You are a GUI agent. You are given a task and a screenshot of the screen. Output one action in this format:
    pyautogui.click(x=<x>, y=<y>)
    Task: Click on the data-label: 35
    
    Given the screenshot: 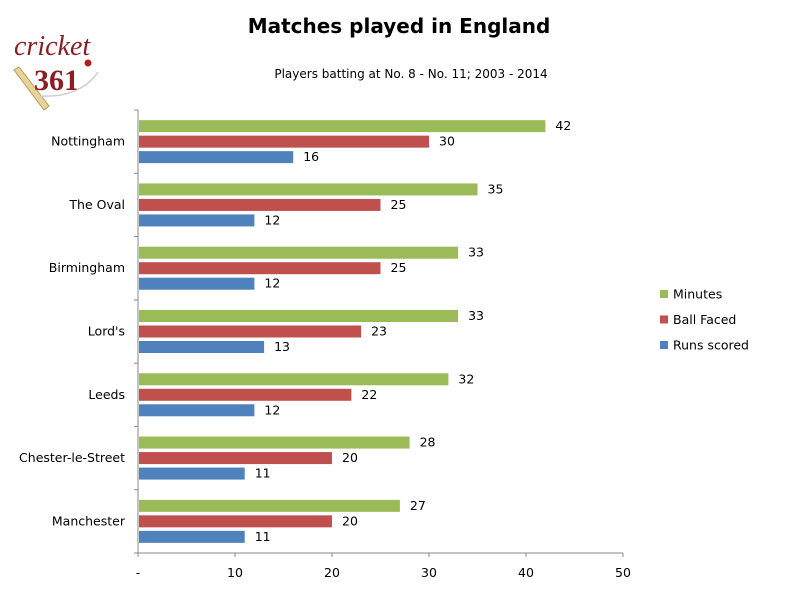 What is the action you would take?
    pyautogui.click(x=496, y=188)
    